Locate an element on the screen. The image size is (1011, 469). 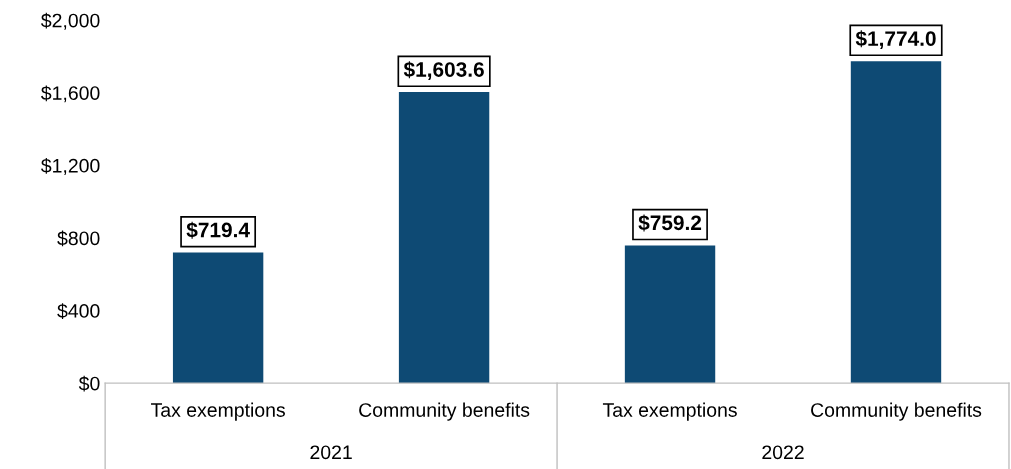
y-tick-label: $800 is located at coordinates (78, 238).